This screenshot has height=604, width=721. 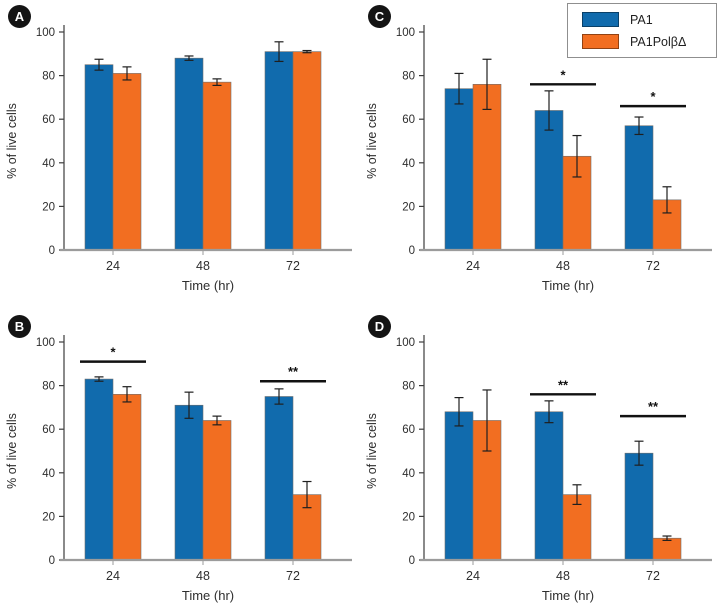 What do you see at coordinates (563, 266) in the screenshot?
I see `x-tick-label-c-48: 48` at bounding box center [563, 266].